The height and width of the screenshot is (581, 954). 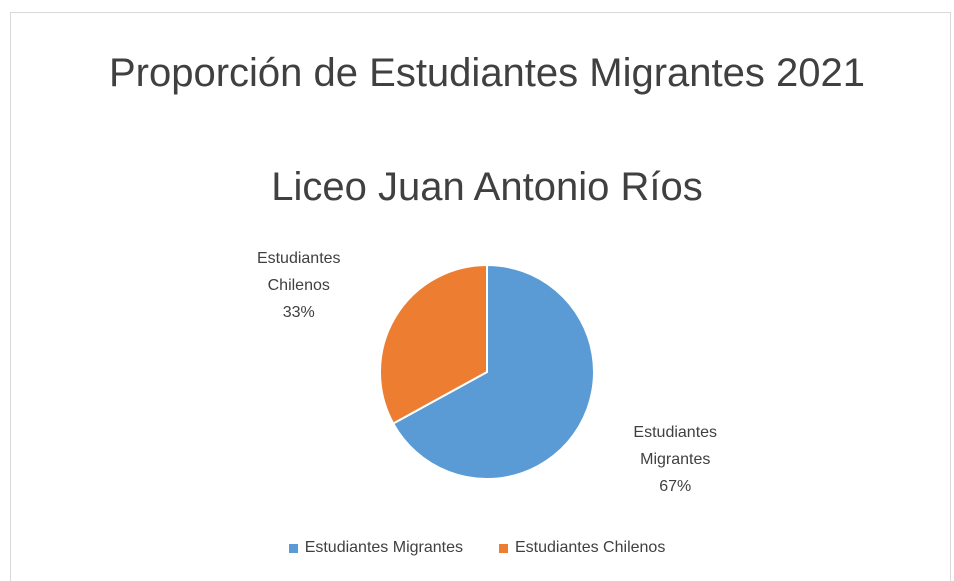 I want to click on data-label-value: 33%, so click(x=298, y=313).